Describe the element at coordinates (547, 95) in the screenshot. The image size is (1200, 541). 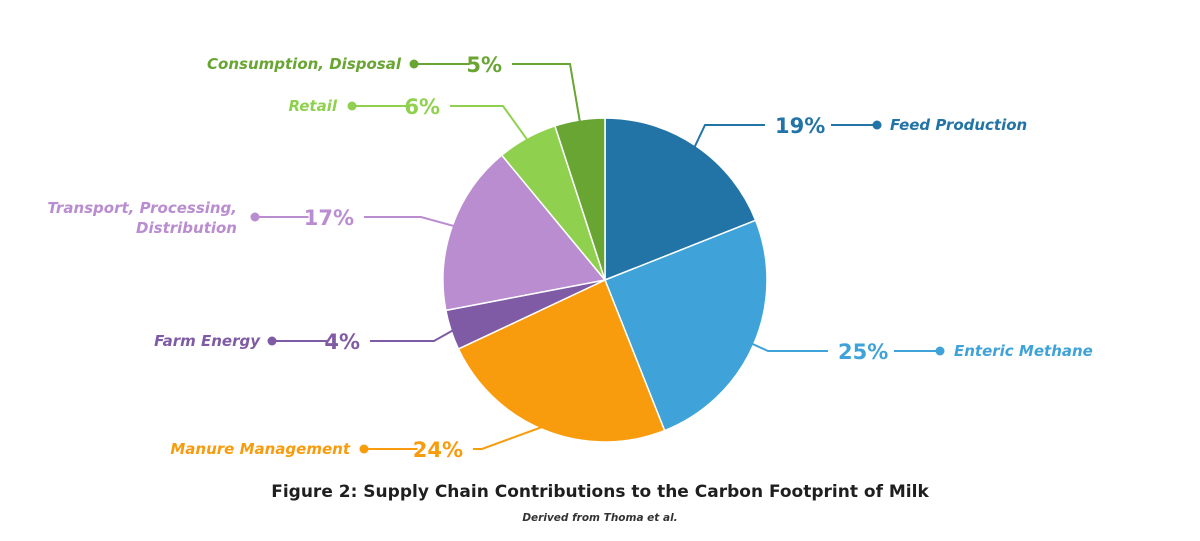
I see `callout-leader-consumption-disposal` at that location.